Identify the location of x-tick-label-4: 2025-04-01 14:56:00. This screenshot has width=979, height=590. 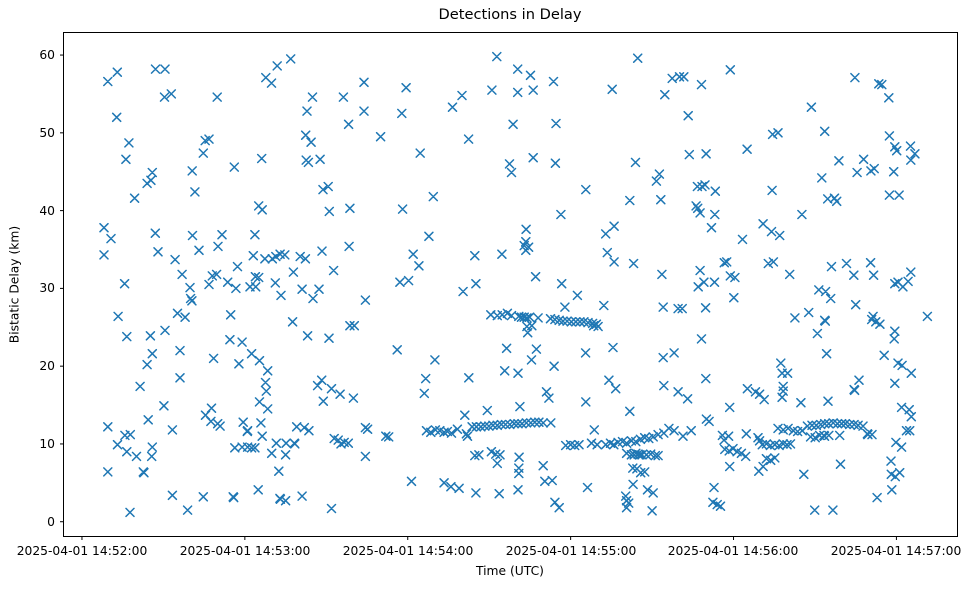
(733, 551).